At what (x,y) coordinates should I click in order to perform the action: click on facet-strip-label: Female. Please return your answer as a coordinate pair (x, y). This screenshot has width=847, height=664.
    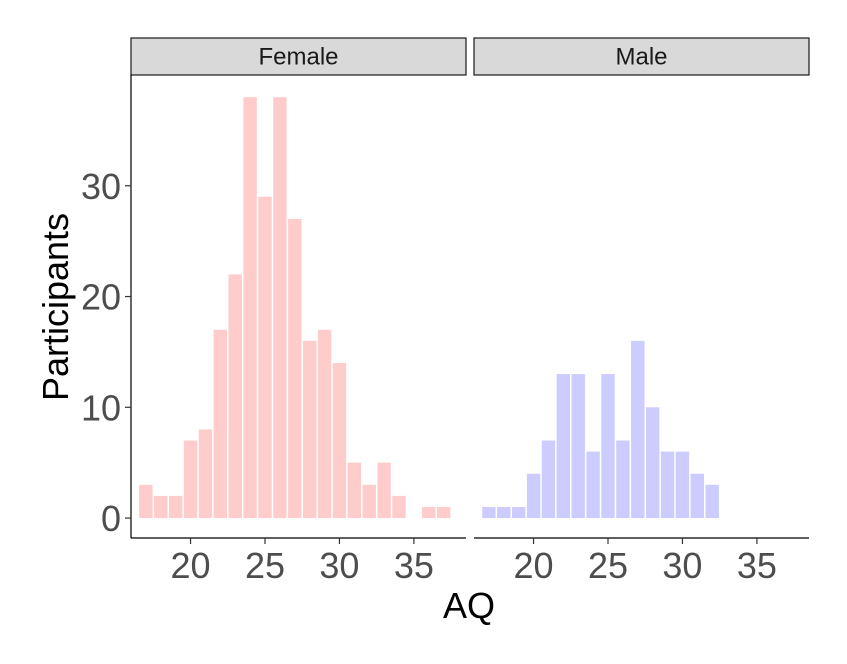
    Looking at the image, I should click on (298, 57).